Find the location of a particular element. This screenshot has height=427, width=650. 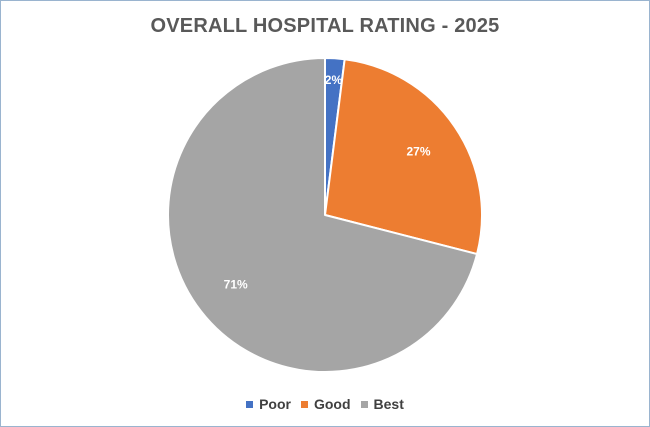

data-label-best: 71% is located at coordinates (236, 284).